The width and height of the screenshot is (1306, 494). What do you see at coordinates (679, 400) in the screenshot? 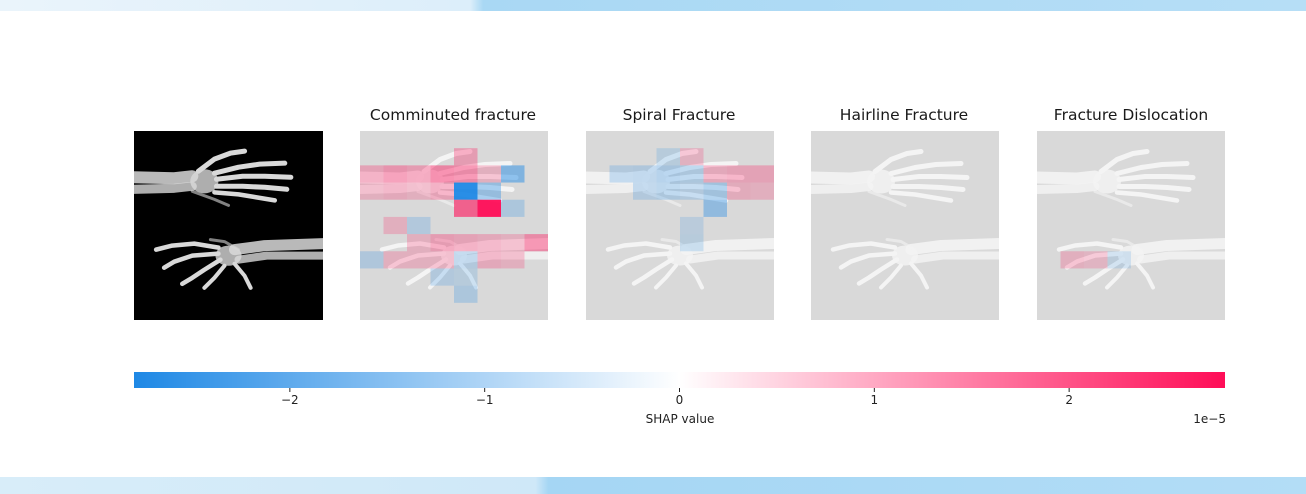
I see `colorbar-tick-label: 0` at bounding box center [679, 400].